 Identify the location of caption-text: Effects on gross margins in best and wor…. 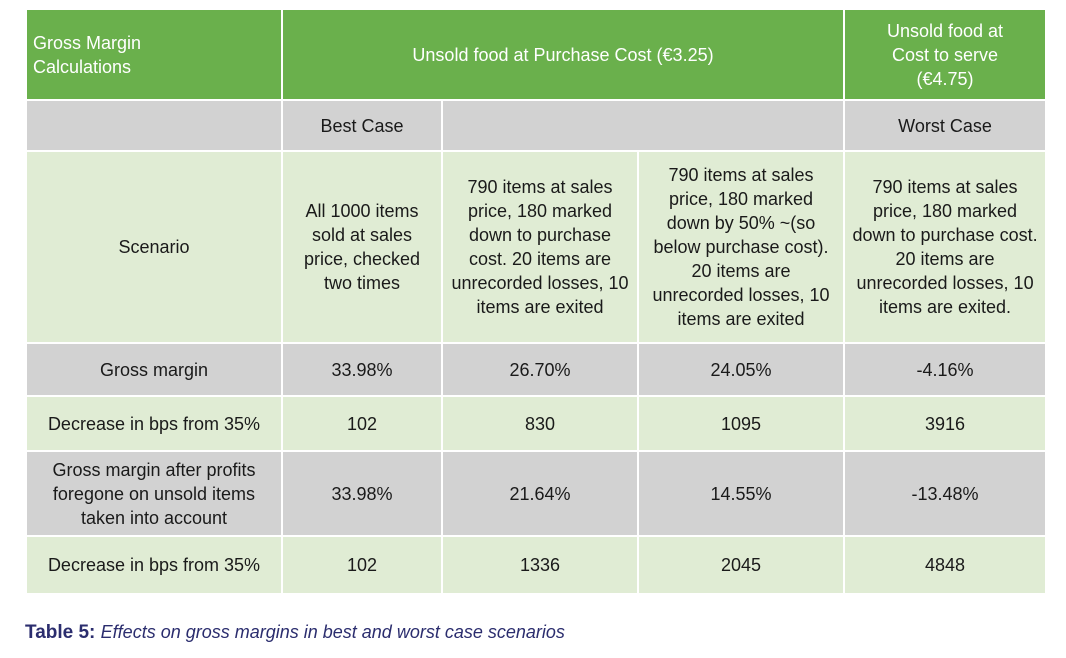
(332, 632).